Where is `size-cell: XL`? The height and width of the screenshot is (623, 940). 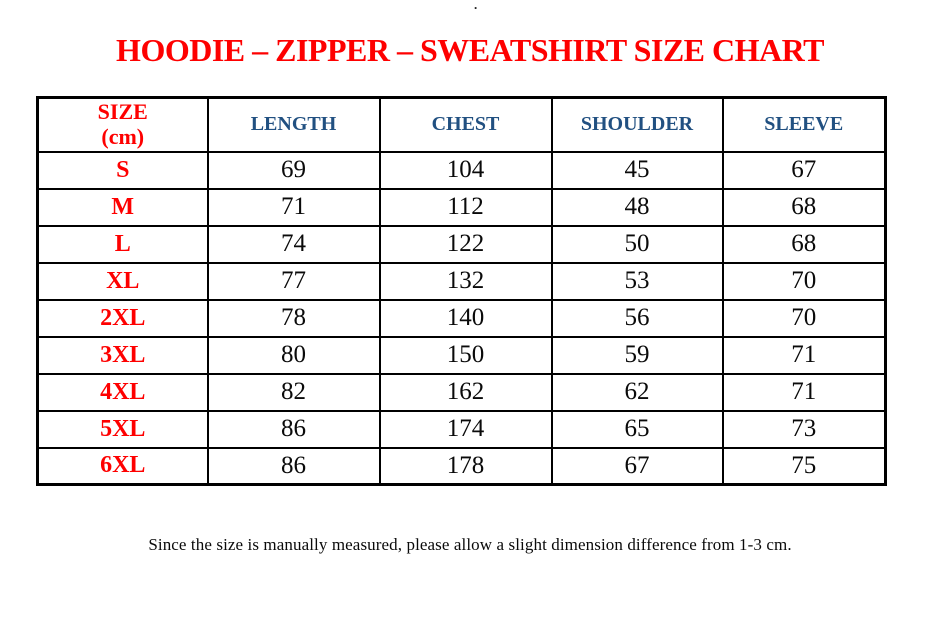
size-cell: XL is located at coordinates (122, 281).